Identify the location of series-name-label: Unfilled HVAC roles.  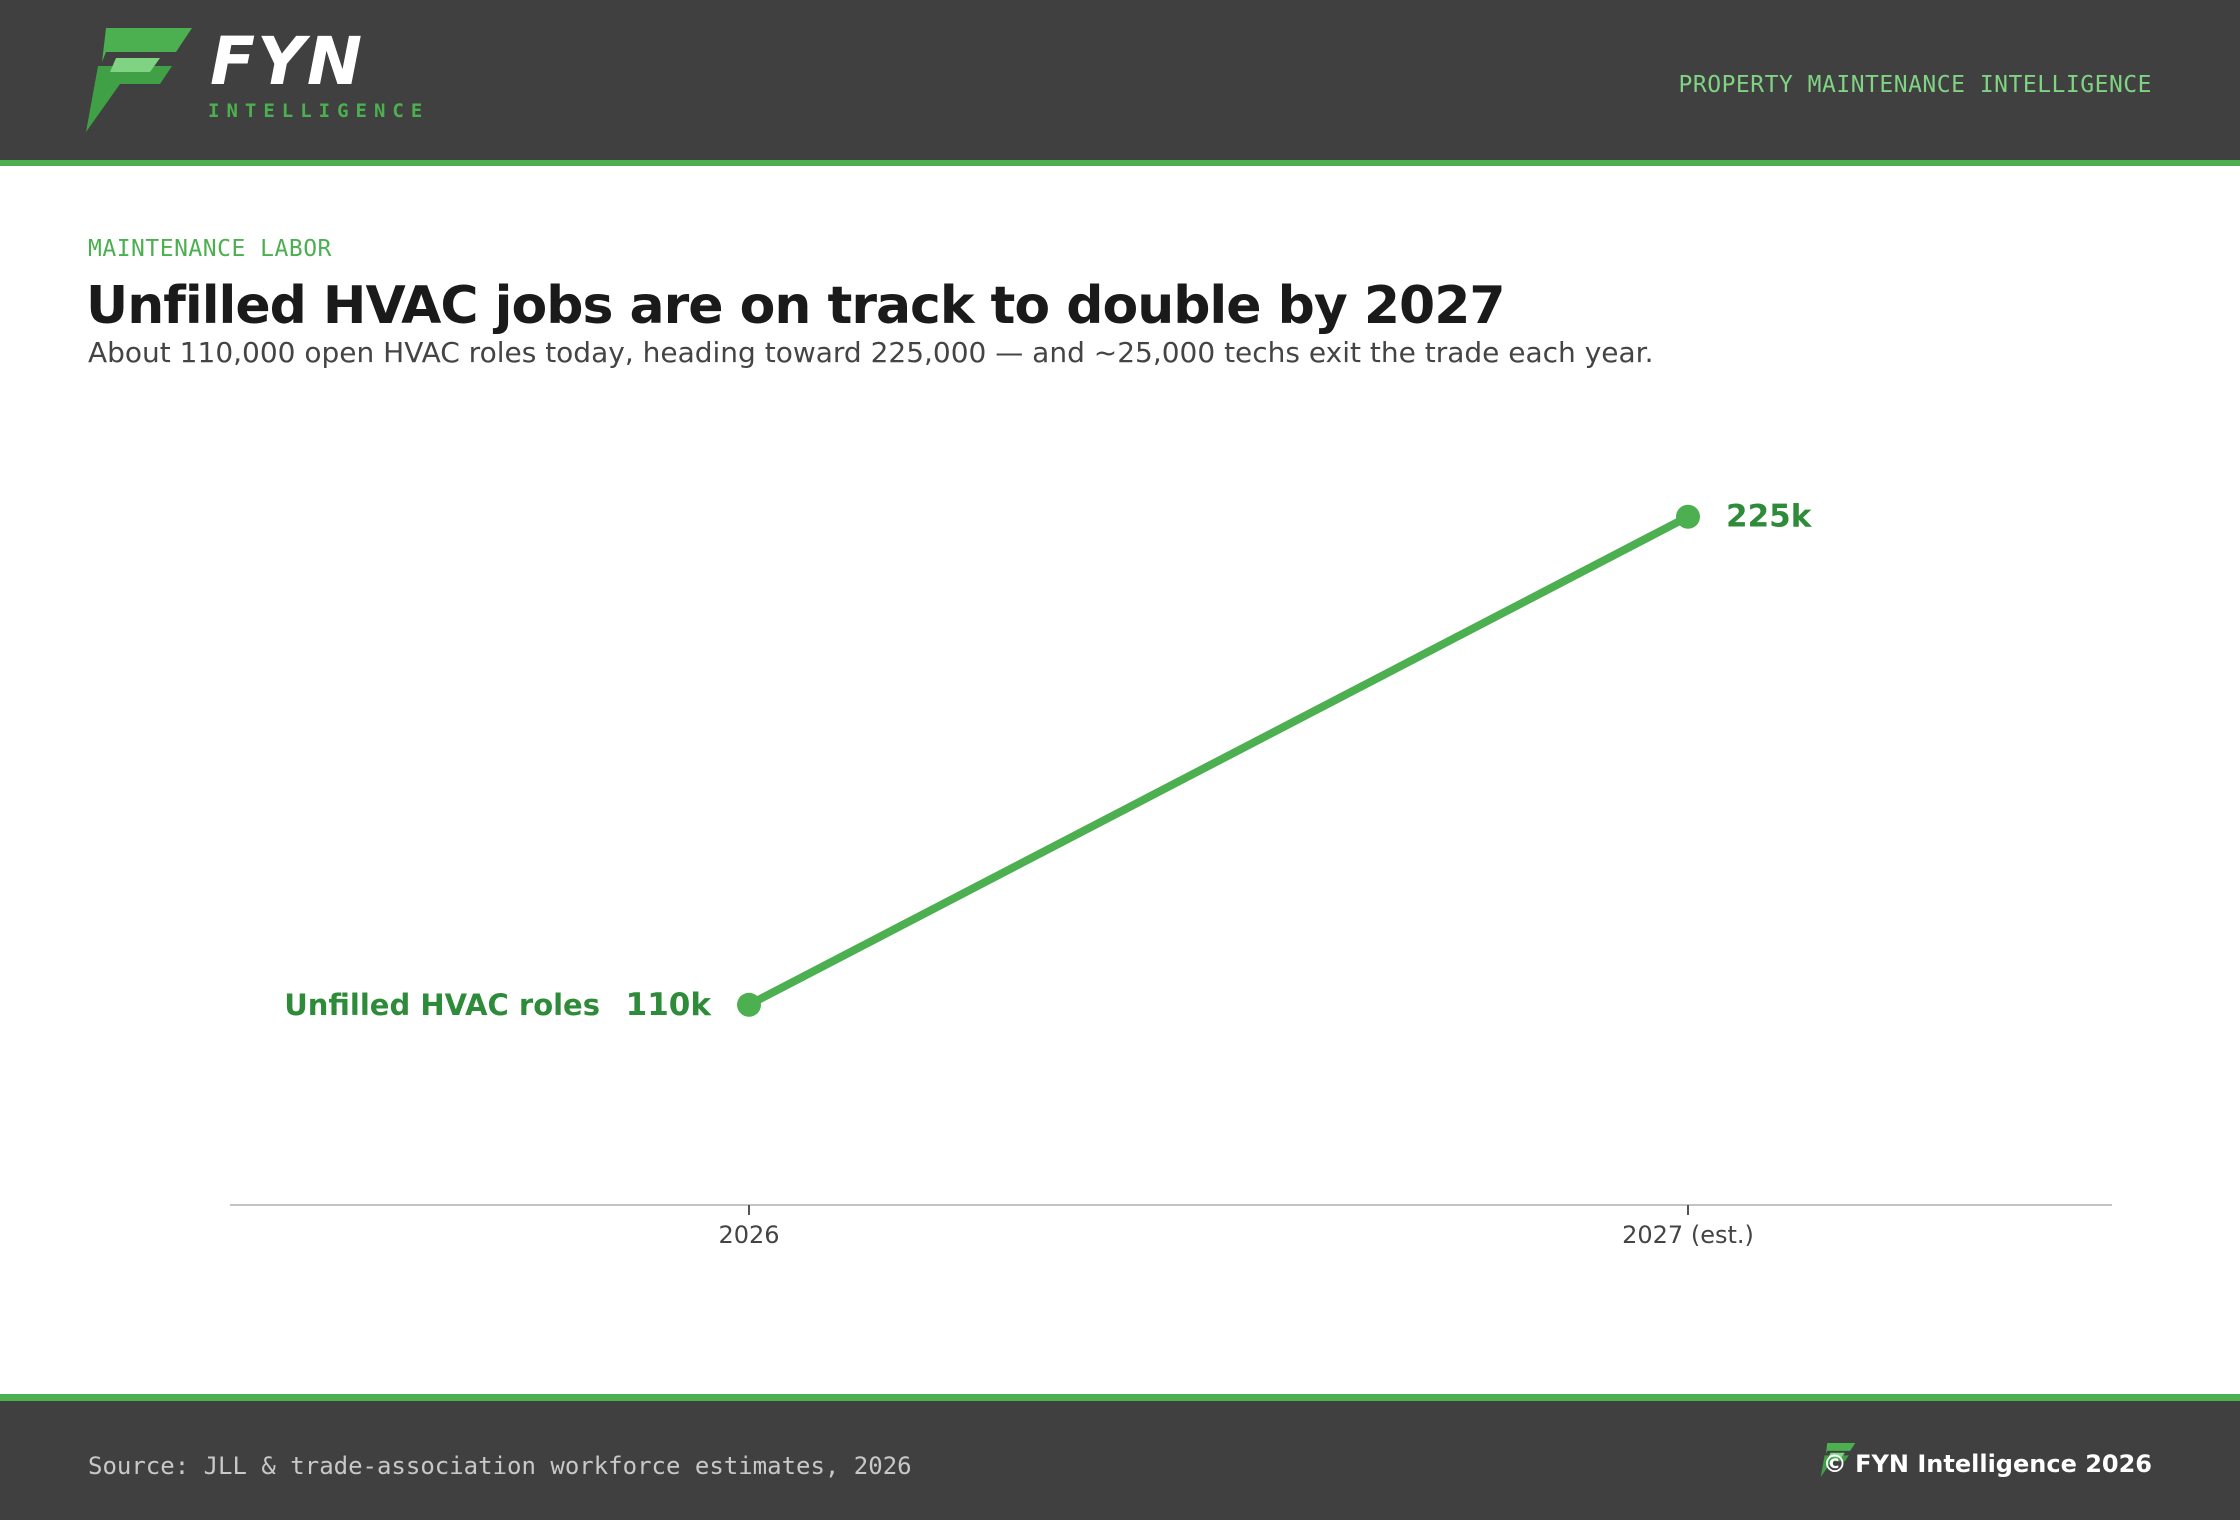
(442, 1005).